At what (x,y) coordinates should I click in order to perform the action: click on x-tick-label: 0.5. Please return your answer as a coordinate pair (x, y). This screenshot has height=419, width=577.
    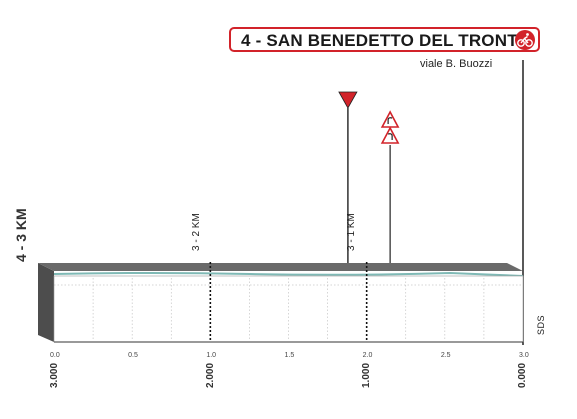
    Looking at the image, I should click on (133, 355).